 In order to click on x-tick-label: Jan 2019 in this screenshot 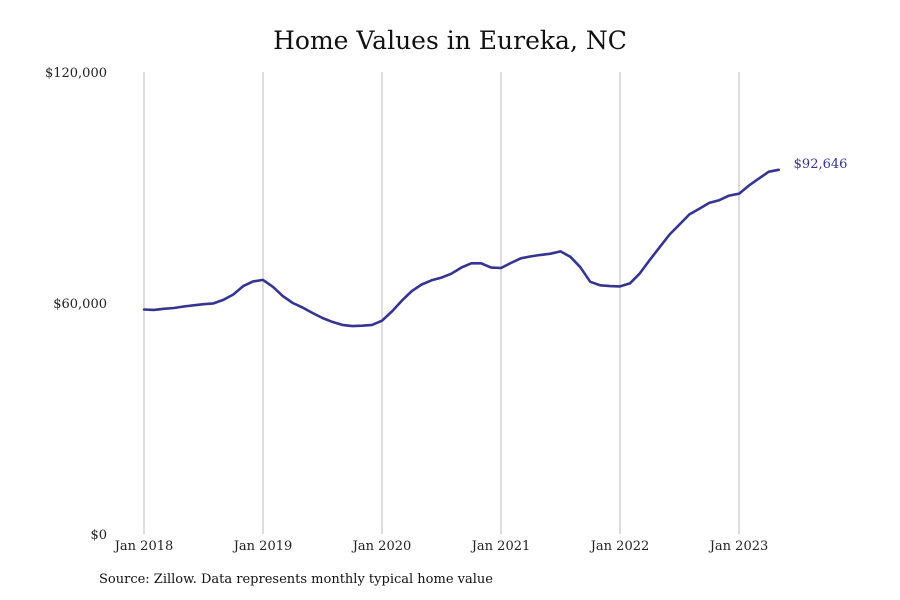, I will do `click(262, 546)`.